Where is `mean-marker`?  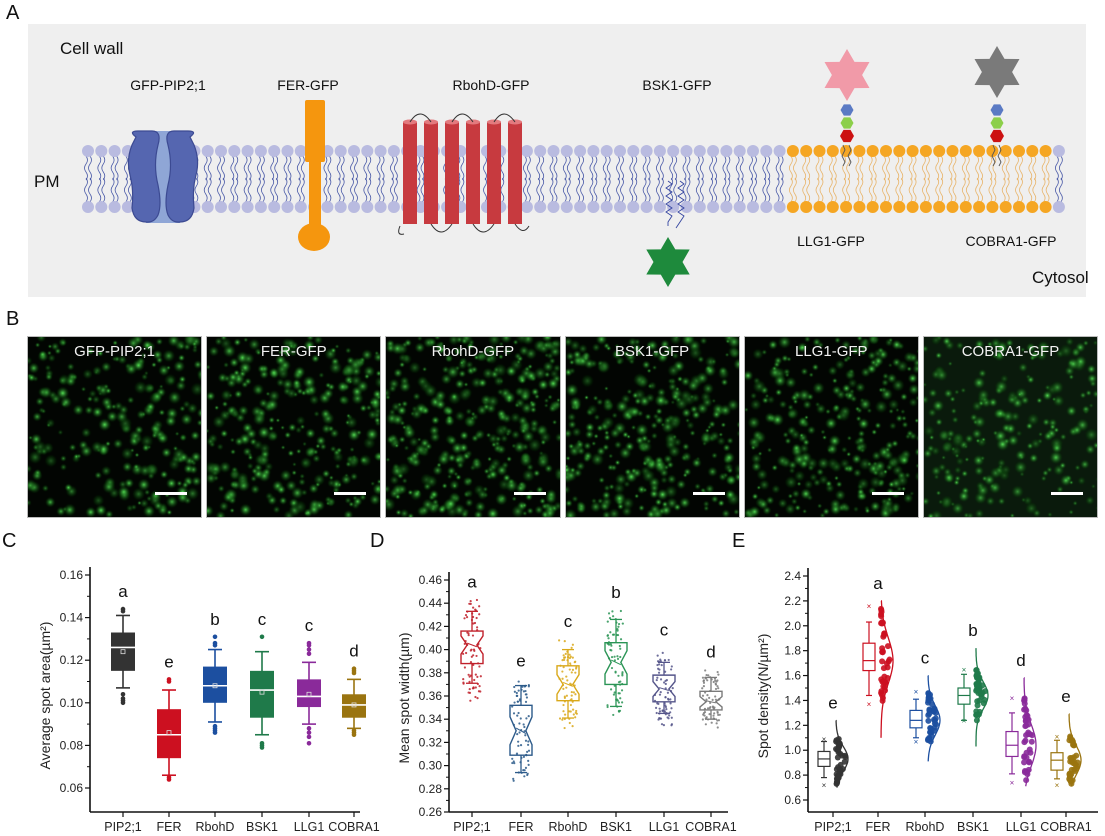 mean-marker is located at coordinates (123, 652).